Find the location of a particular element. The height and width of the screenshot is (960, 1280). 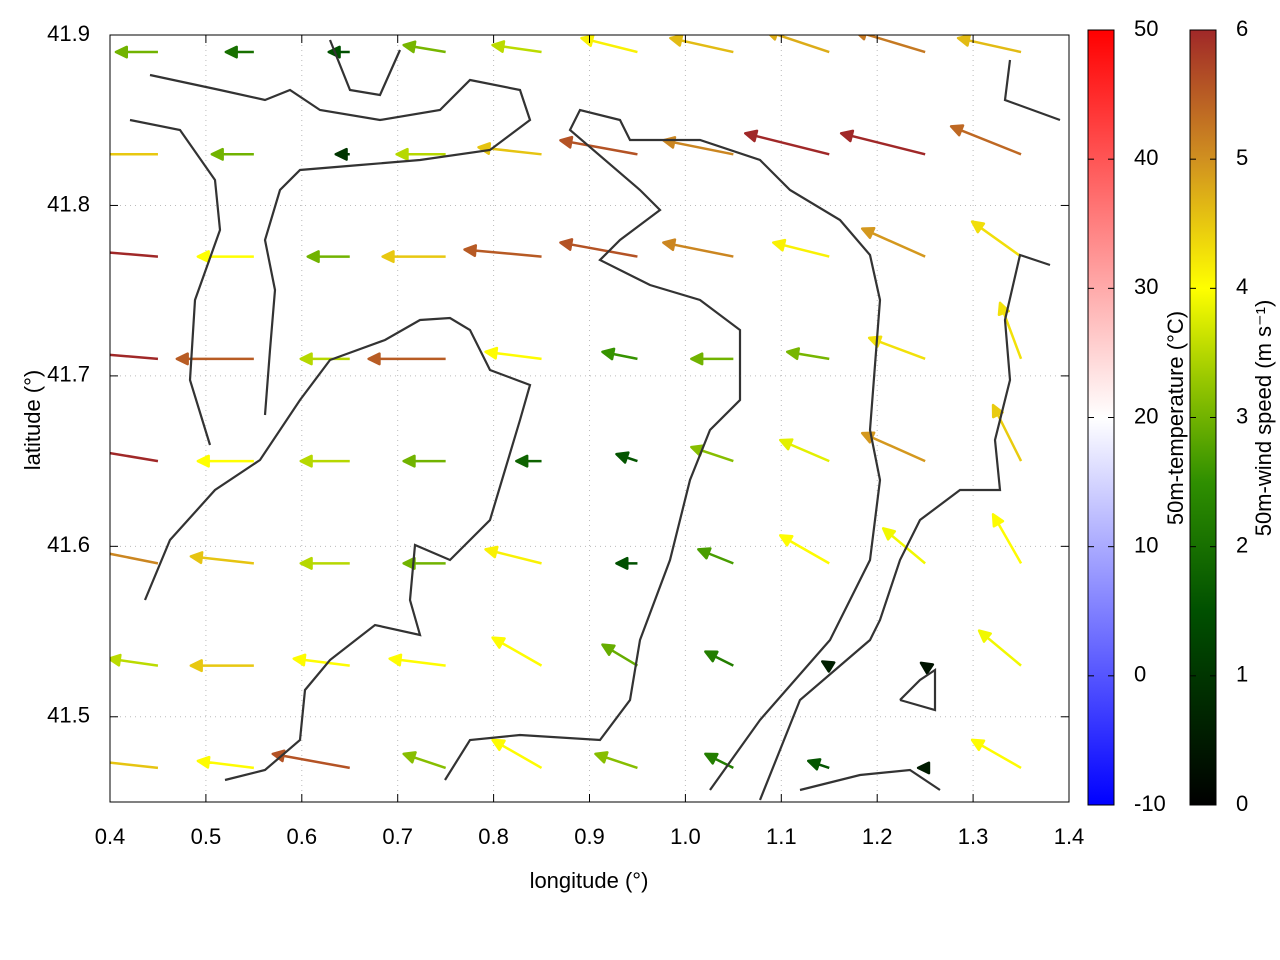

colorbar-tick-label: 3 is located at coordinates (1242, 415).